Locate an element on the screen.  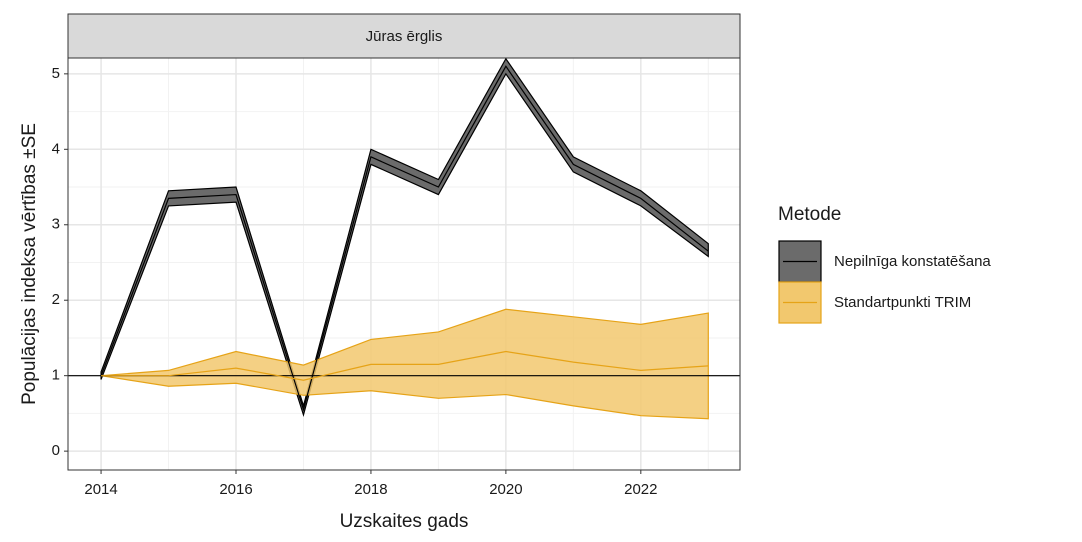
y-tick-label: 5 is located at coordinates (56, 73).